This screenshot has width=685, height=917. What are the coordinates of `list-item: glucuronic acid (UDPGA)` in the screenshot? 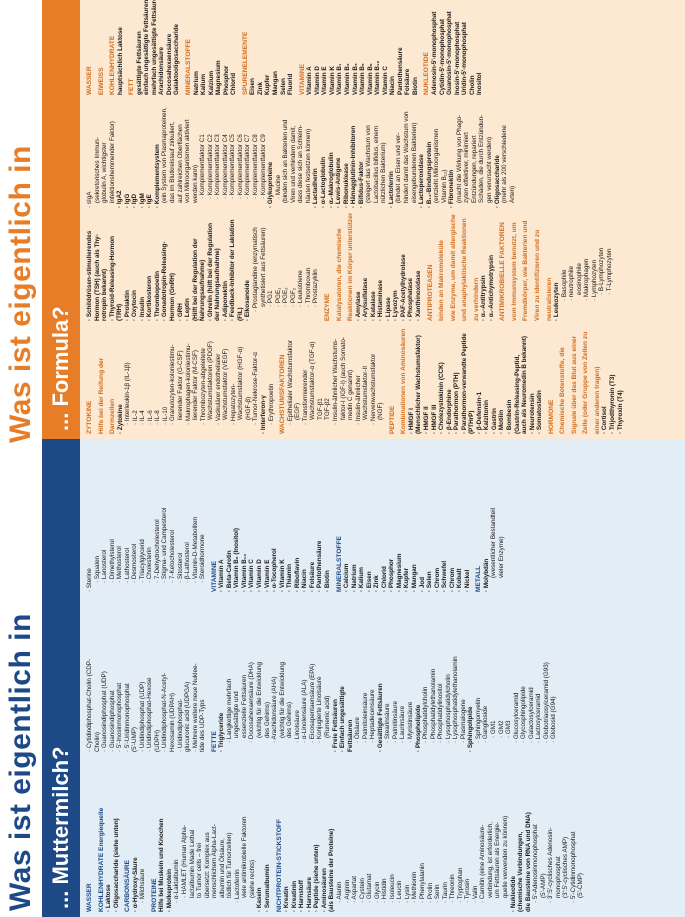 It's located at (188, 716).